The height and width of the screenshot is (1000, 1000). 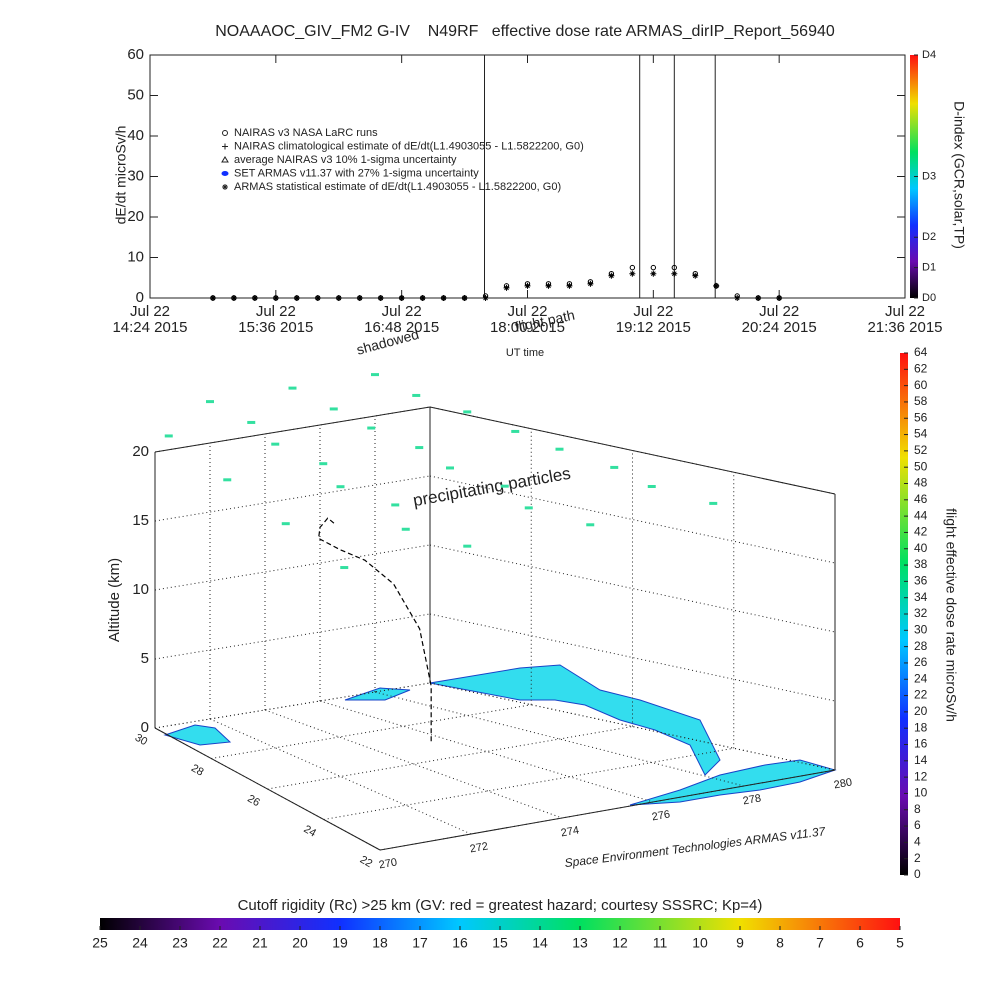 What do you see at coordinates (492, 487) in the screenshot?
I see `annotation: precipitating particles` at bounding box center [492, 487].